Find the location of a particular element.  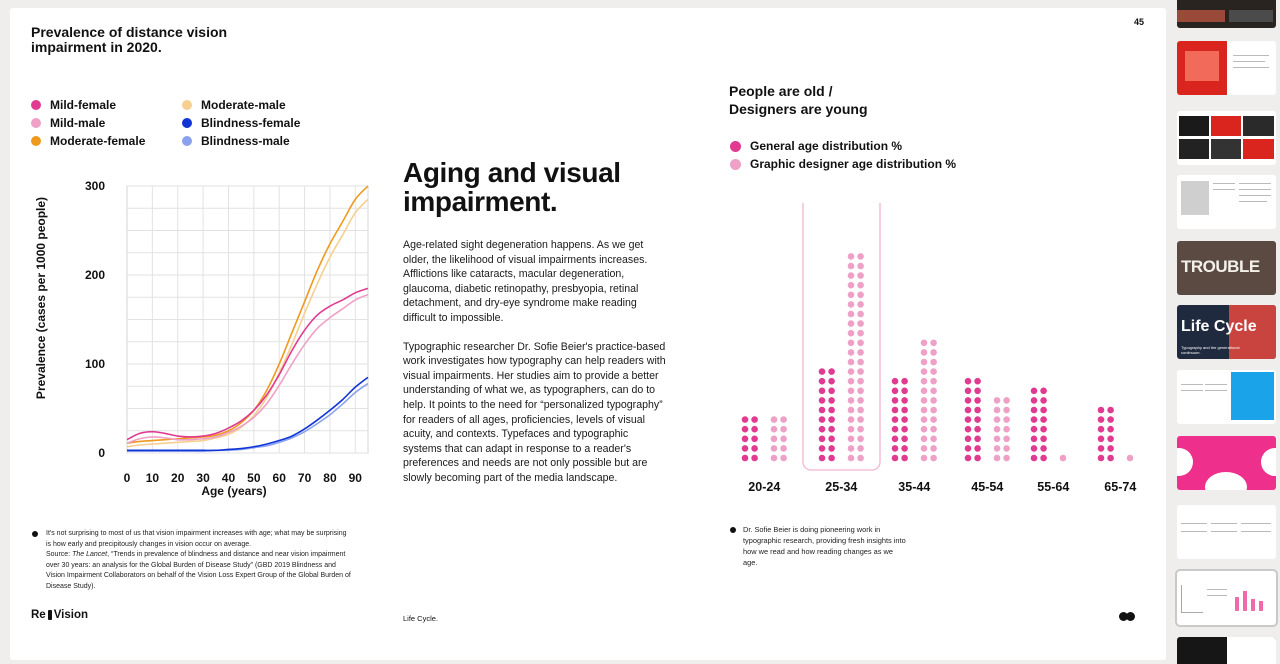

x-tick-label: 40 is located at coordinates (229, 478).